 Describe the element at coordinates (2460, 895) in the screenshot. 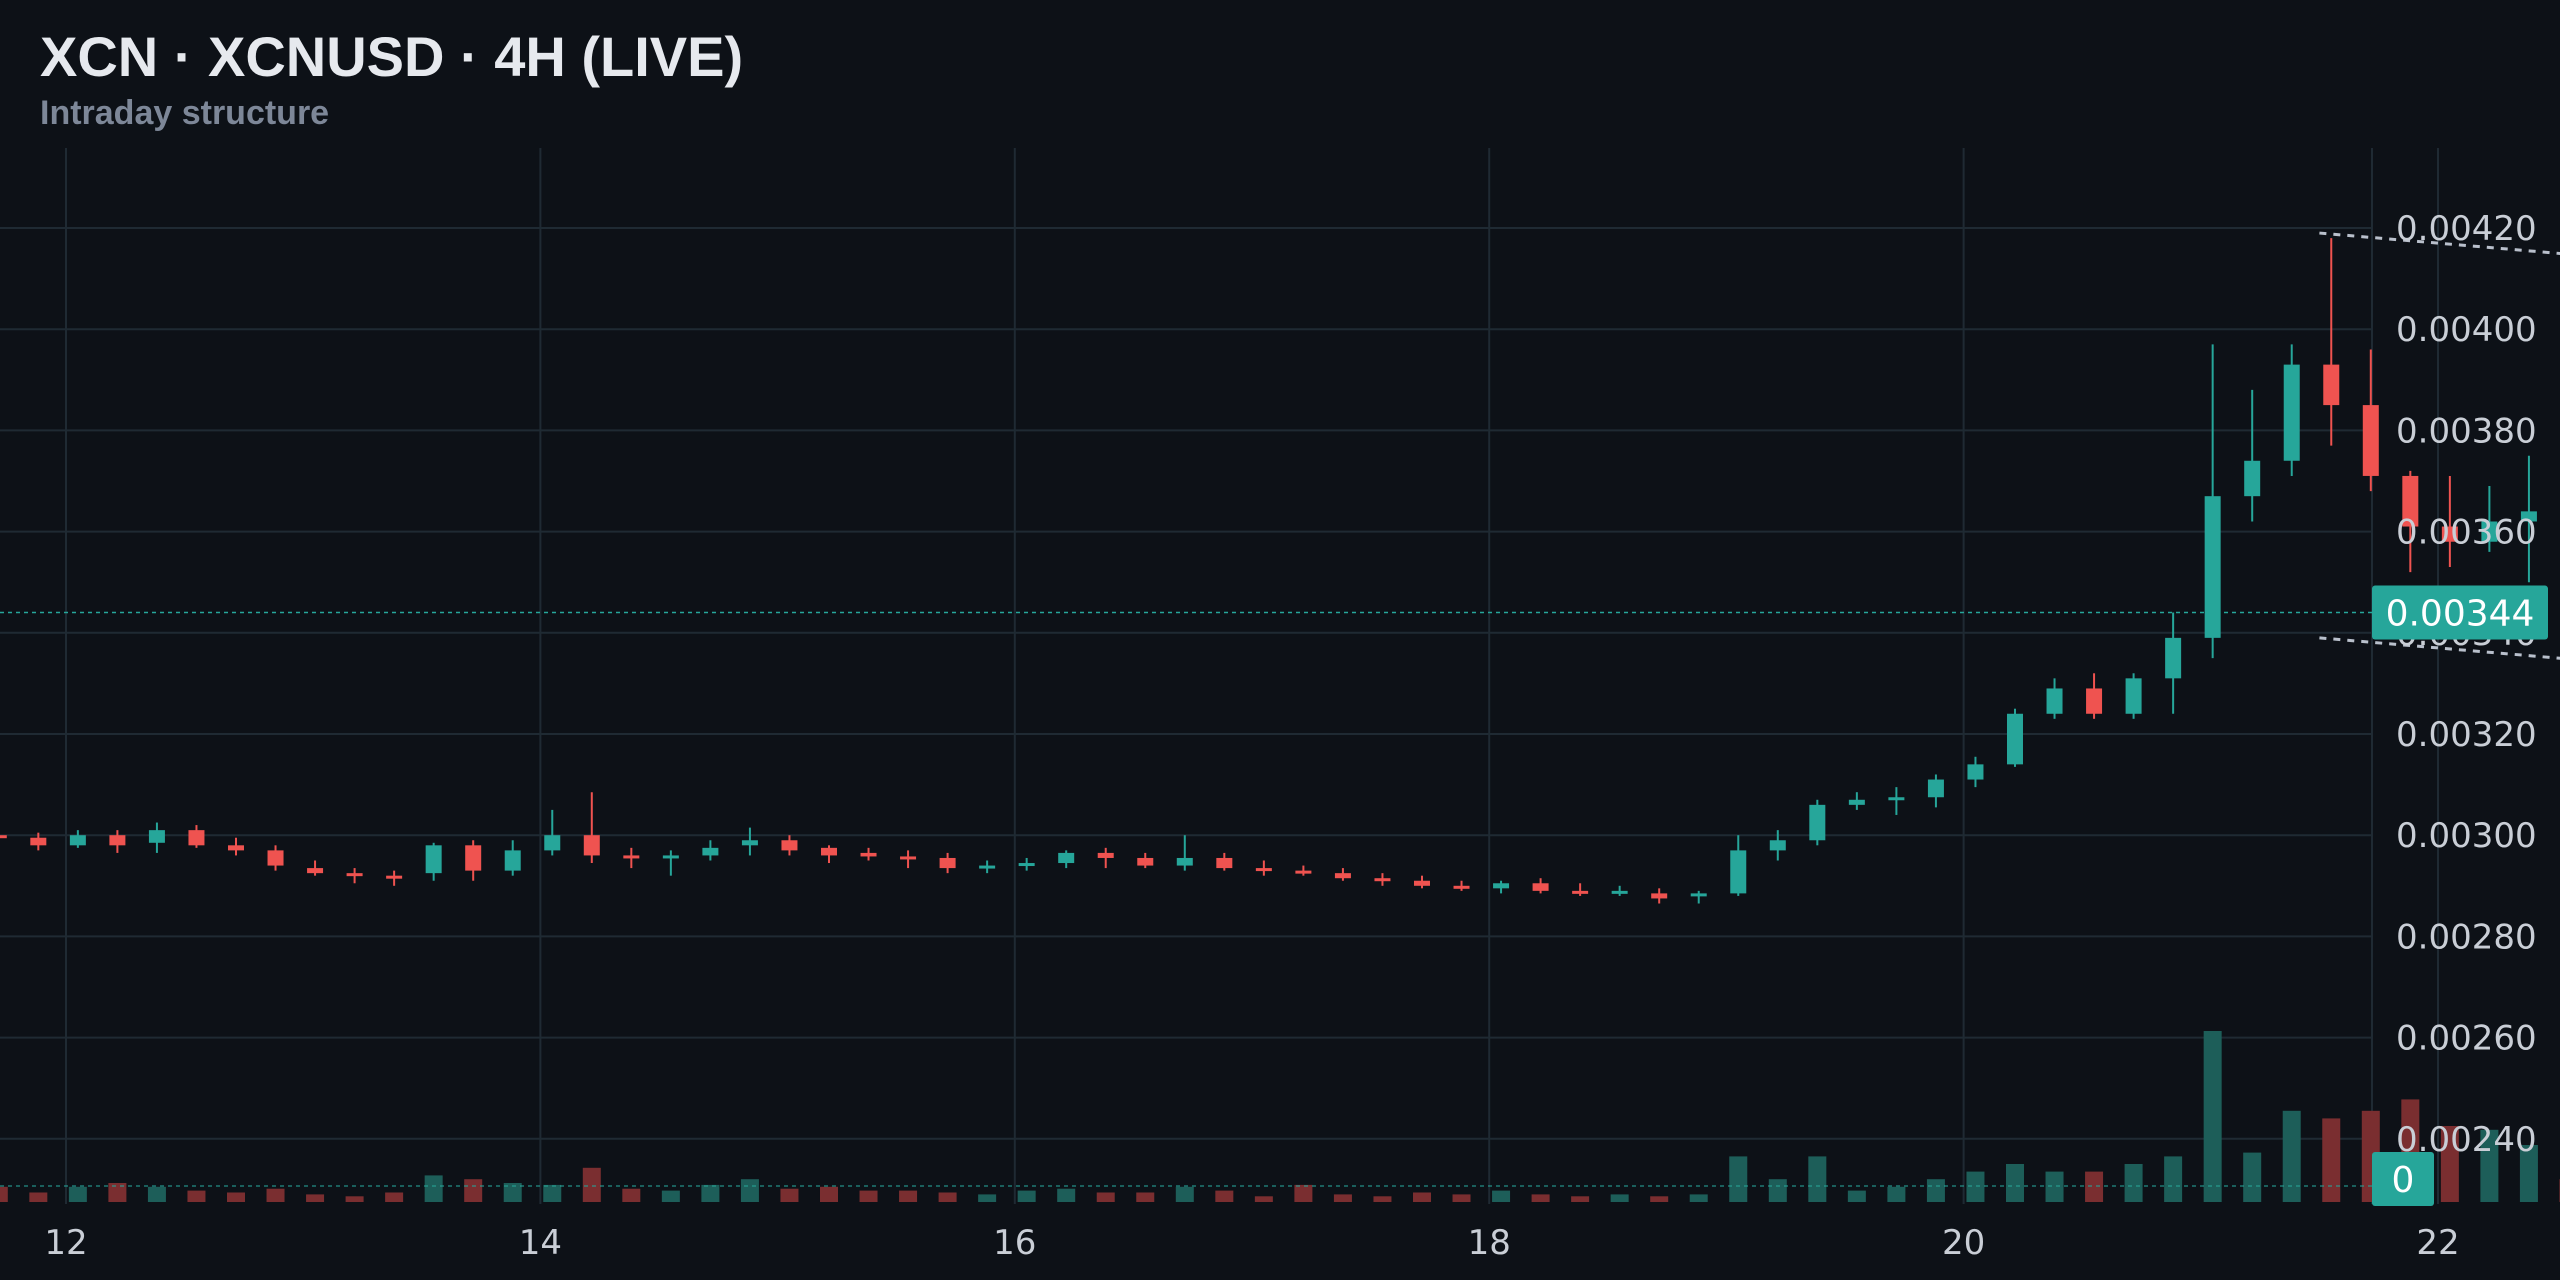

I see `axis-badges: 0.00344 0` at that location.